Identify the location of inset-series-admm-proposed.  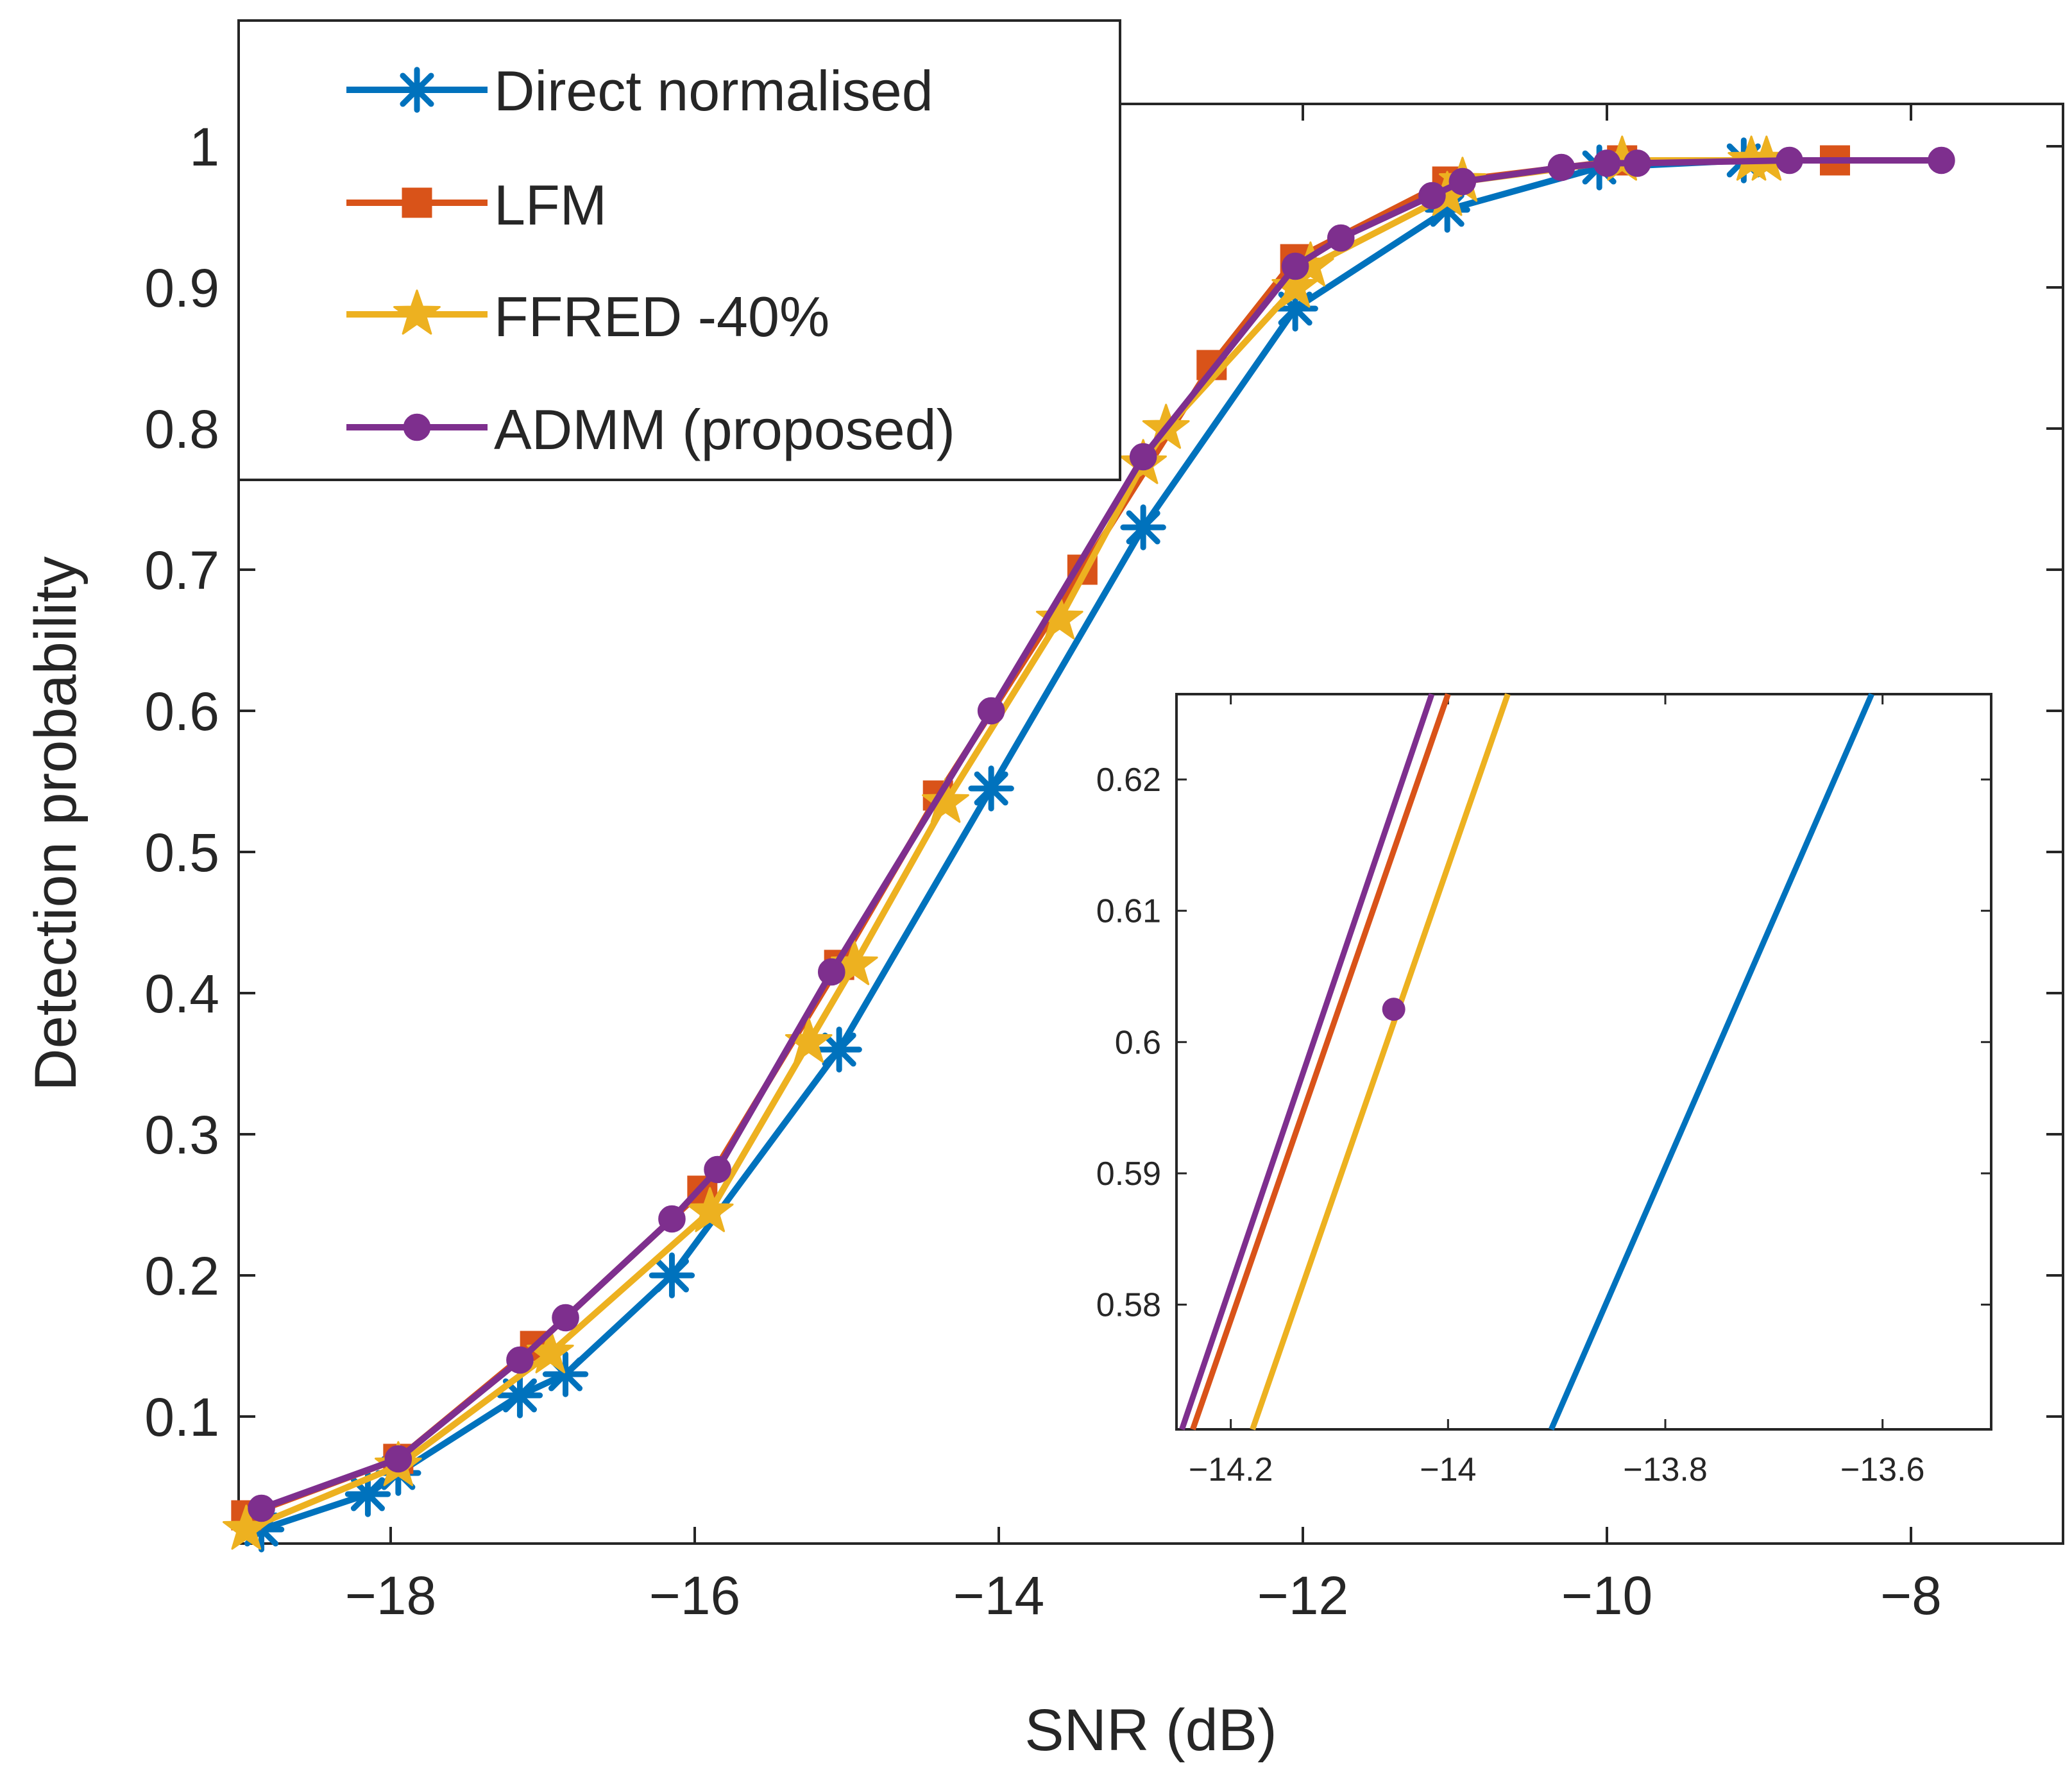
(1307, 1062).